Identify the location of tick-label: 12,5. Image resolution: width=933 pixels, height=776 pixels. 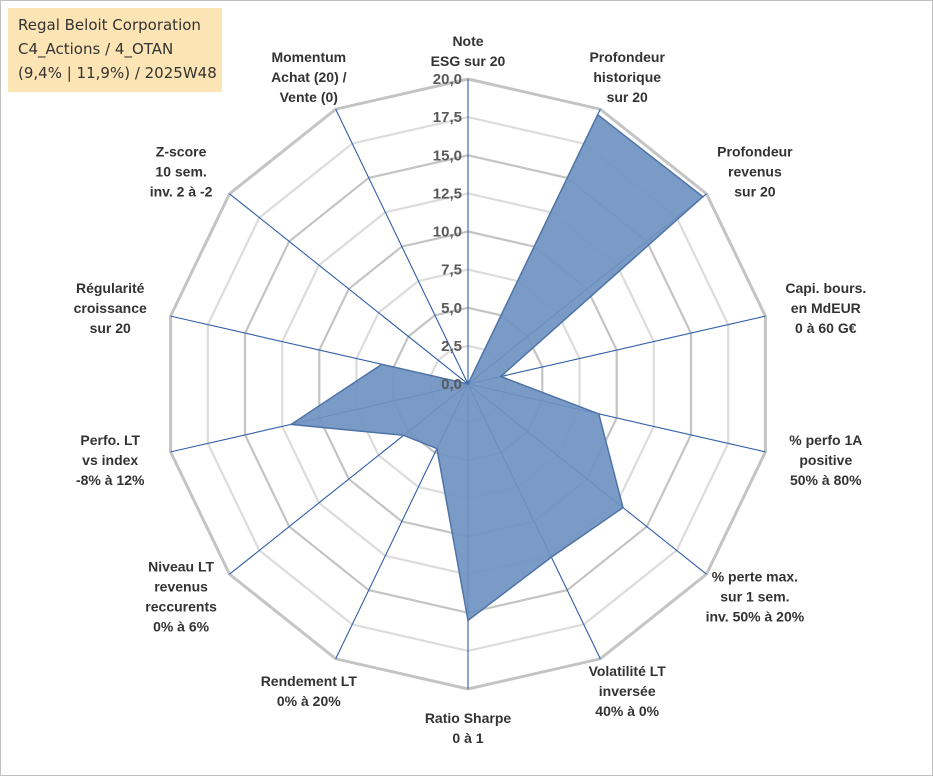
(447, 193).